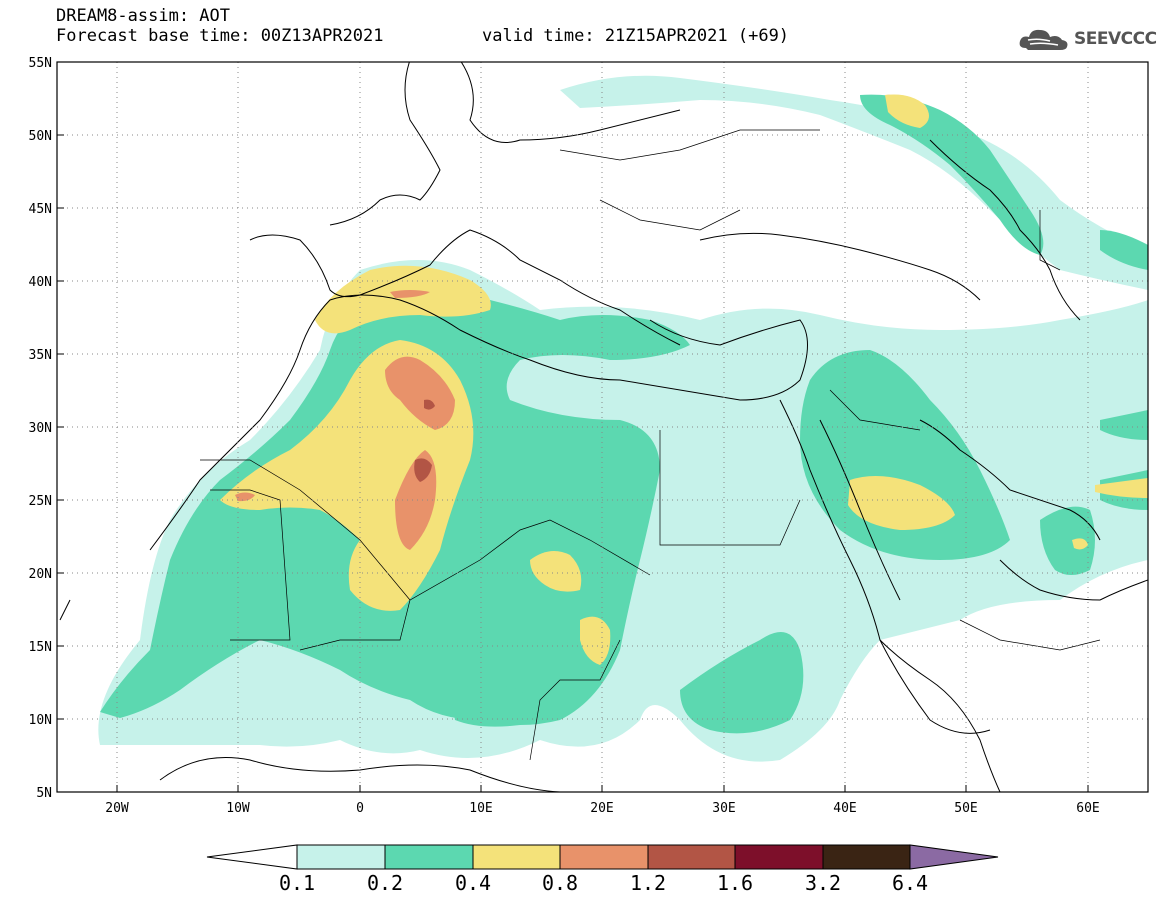  I want to click on colorbar, so click(602, 857).